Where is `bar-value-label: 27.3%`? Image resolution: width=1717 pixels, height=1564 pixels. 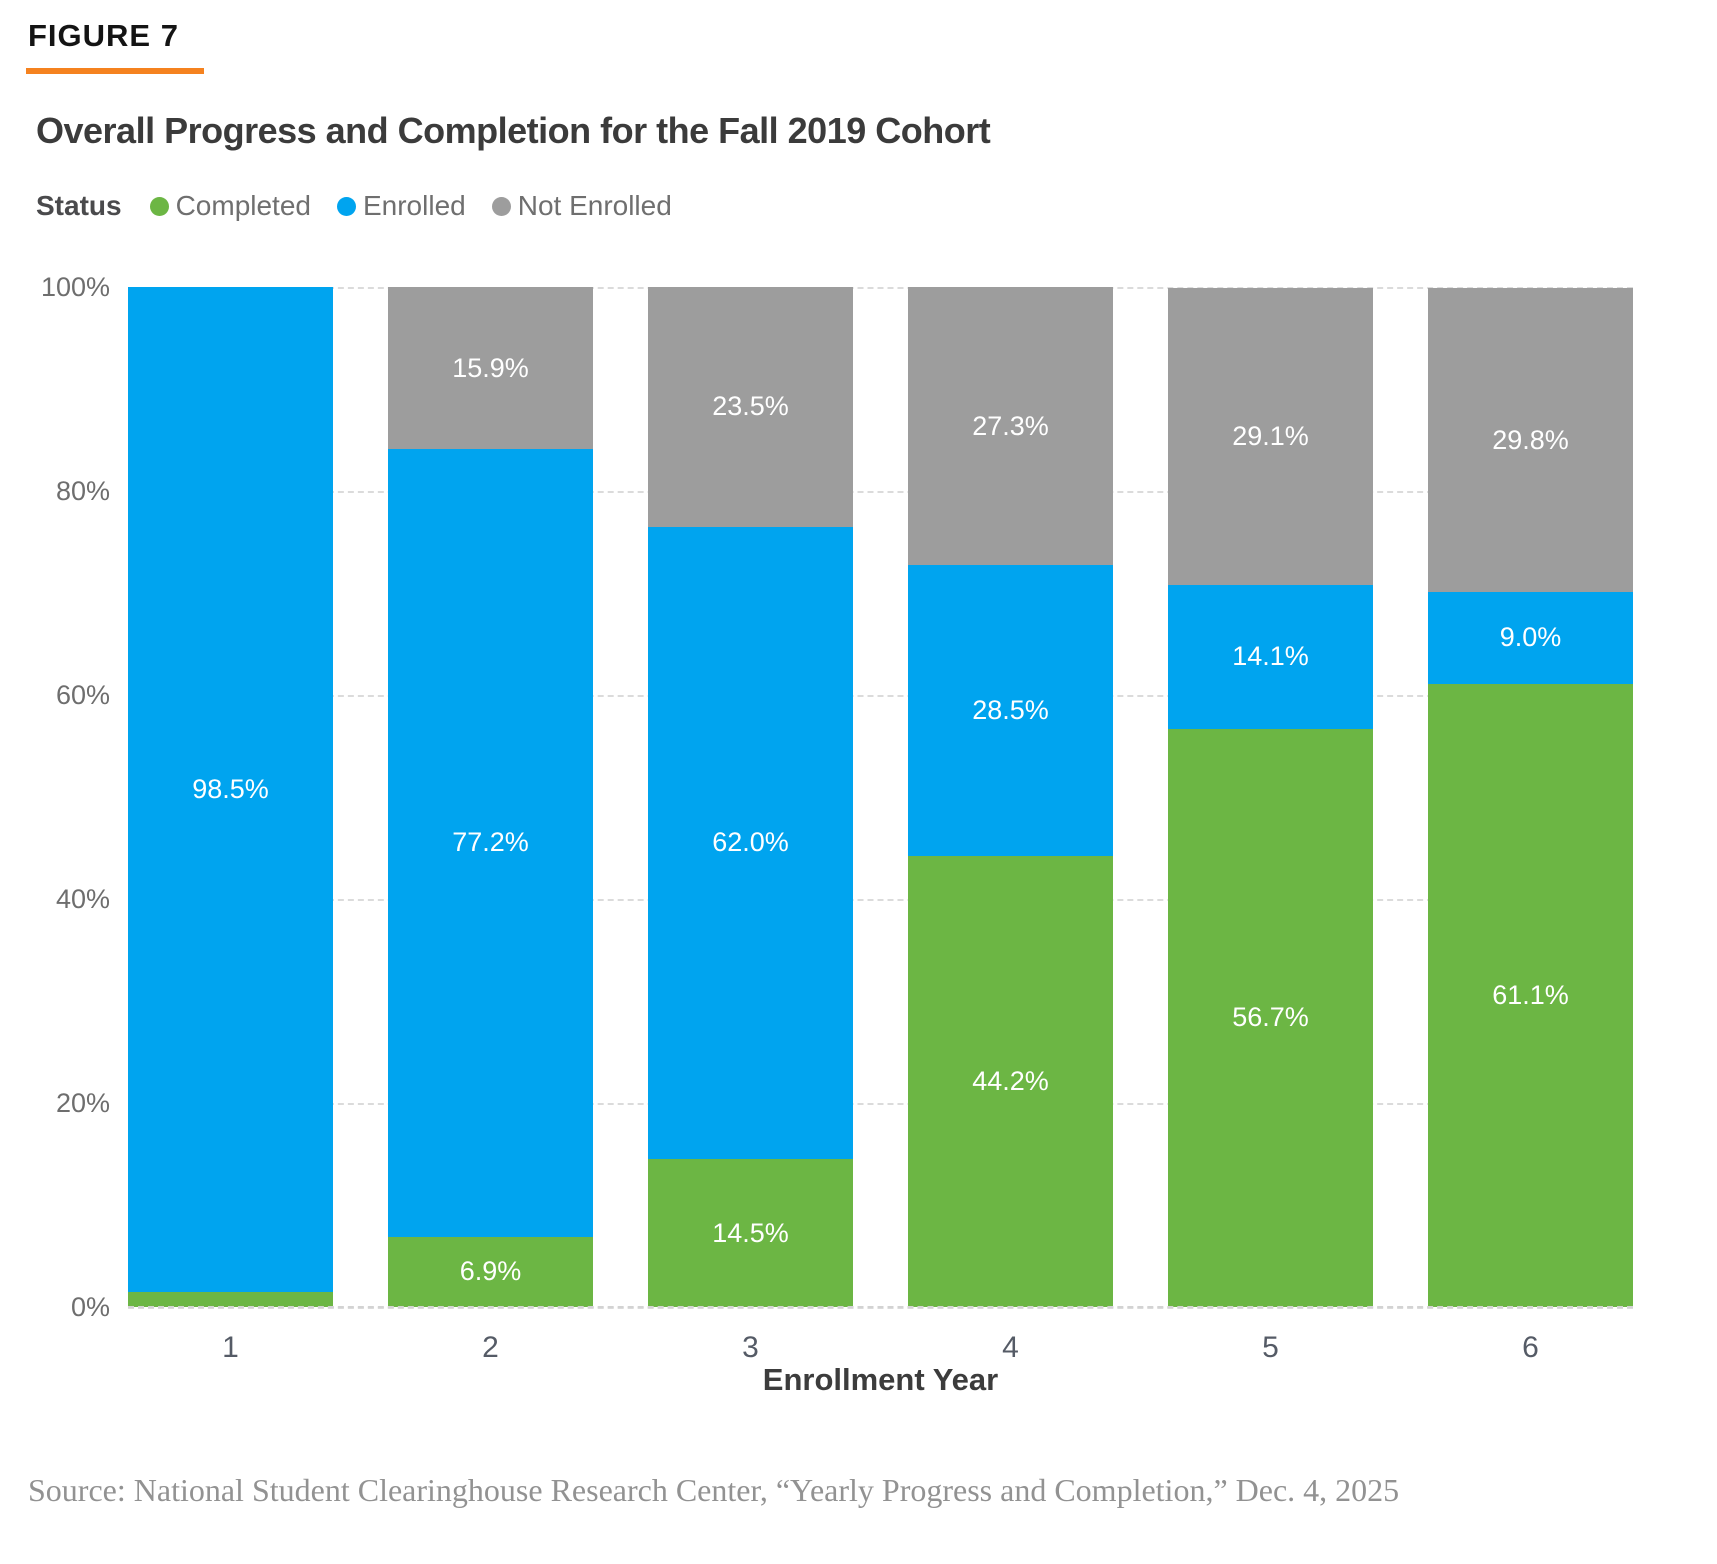
bar-value-label: 27.3% is located at coordinates (1010, 425).